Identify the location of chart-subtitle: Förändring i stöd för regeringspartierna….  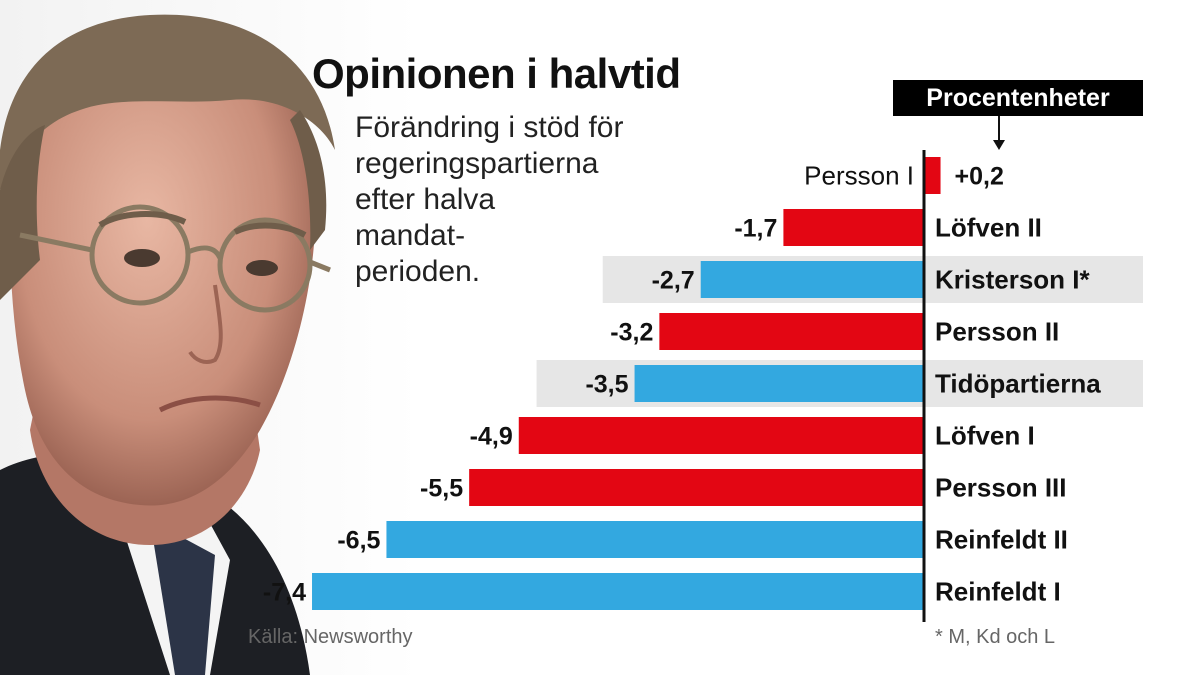
(525, 200).